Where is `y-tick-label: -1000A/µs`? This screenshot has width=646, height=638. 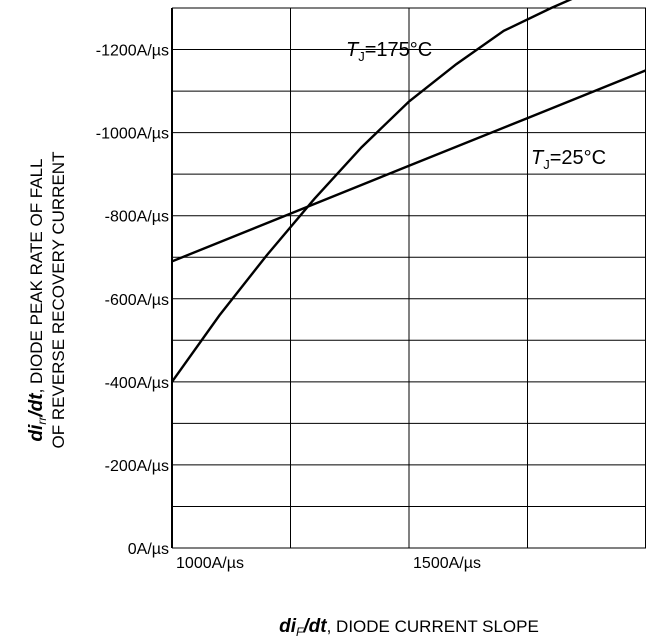 y-tick-label: -1000A/µs is located at coordinates (132, 134).